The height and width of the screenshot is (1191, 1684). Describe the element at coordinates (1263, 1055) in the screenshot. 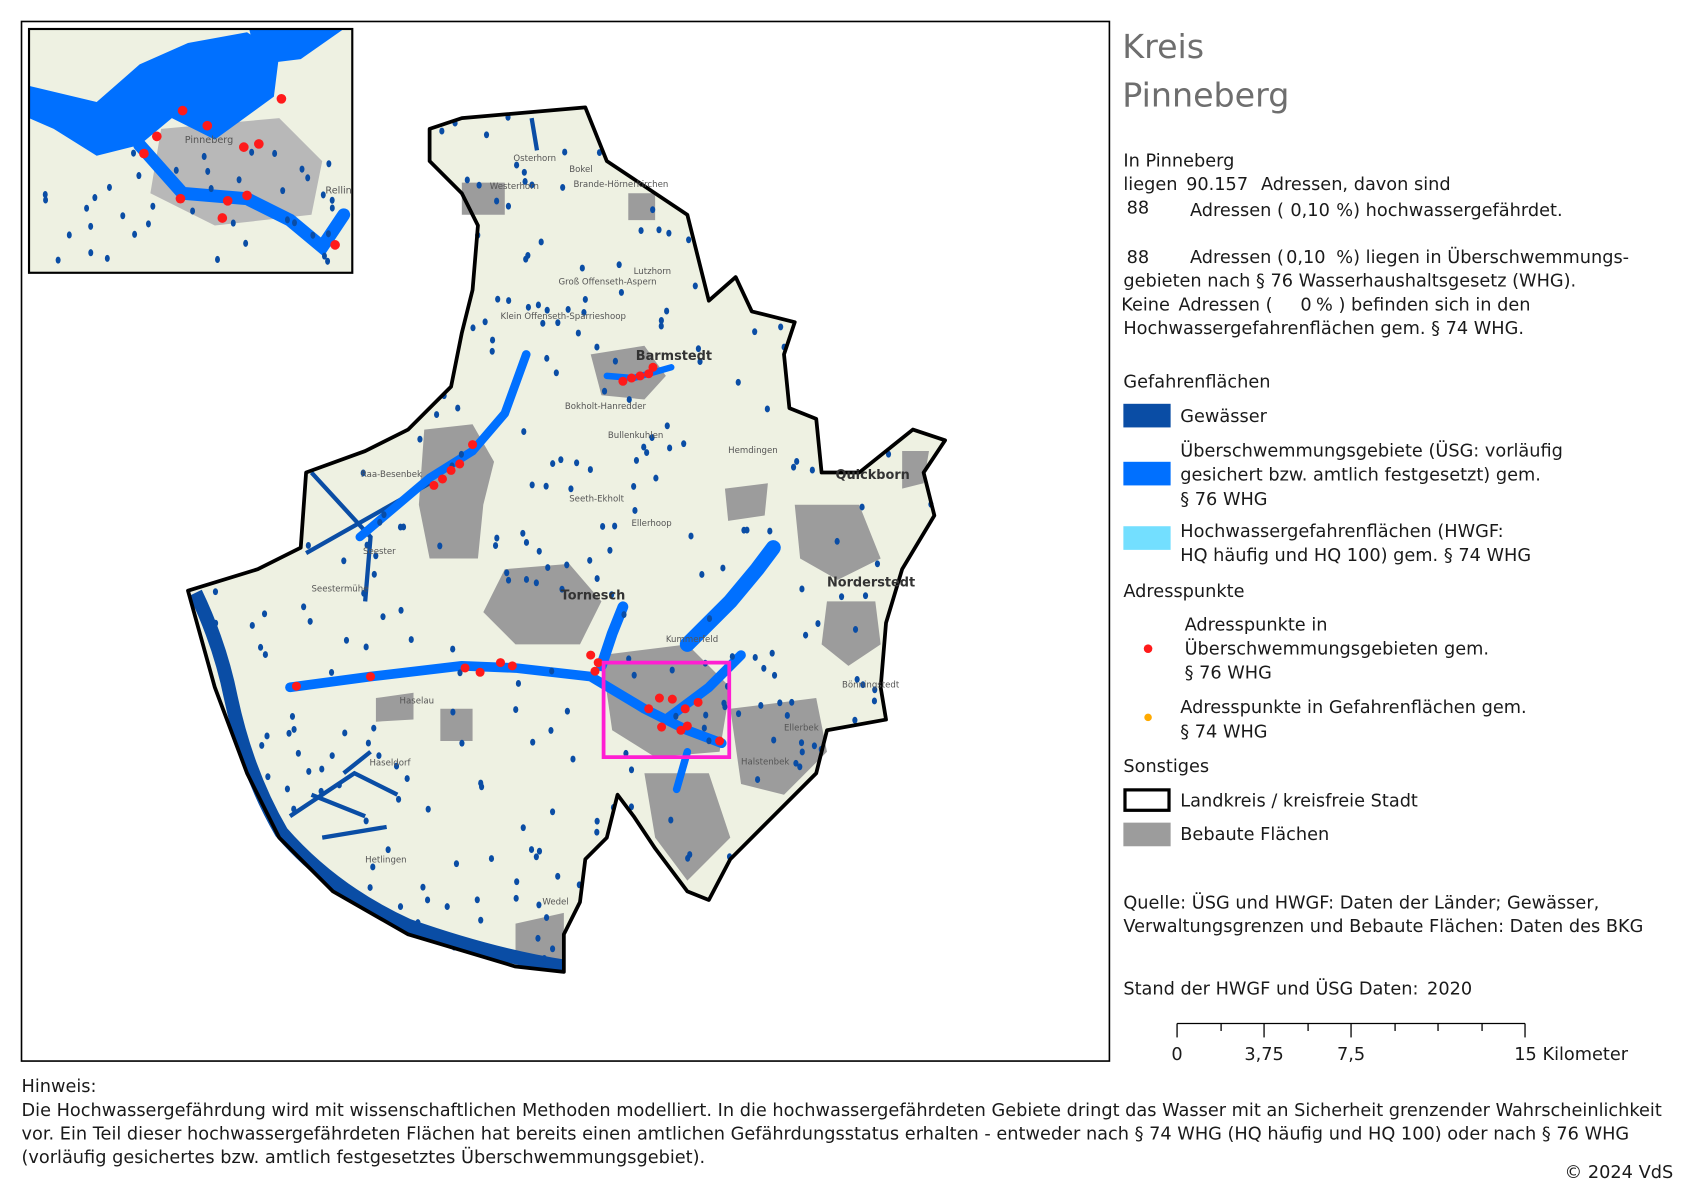

I see `scale-label: 3,75` at that location.